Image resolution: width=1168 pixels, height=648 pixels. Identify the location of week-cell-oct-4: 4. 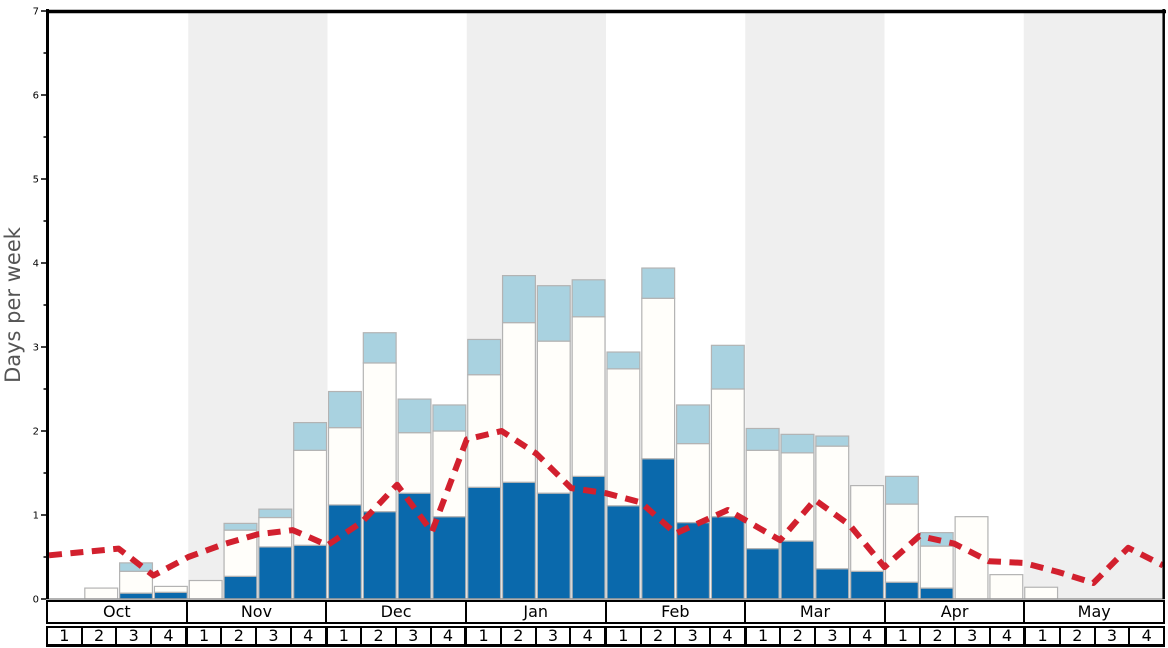
(167, 636).